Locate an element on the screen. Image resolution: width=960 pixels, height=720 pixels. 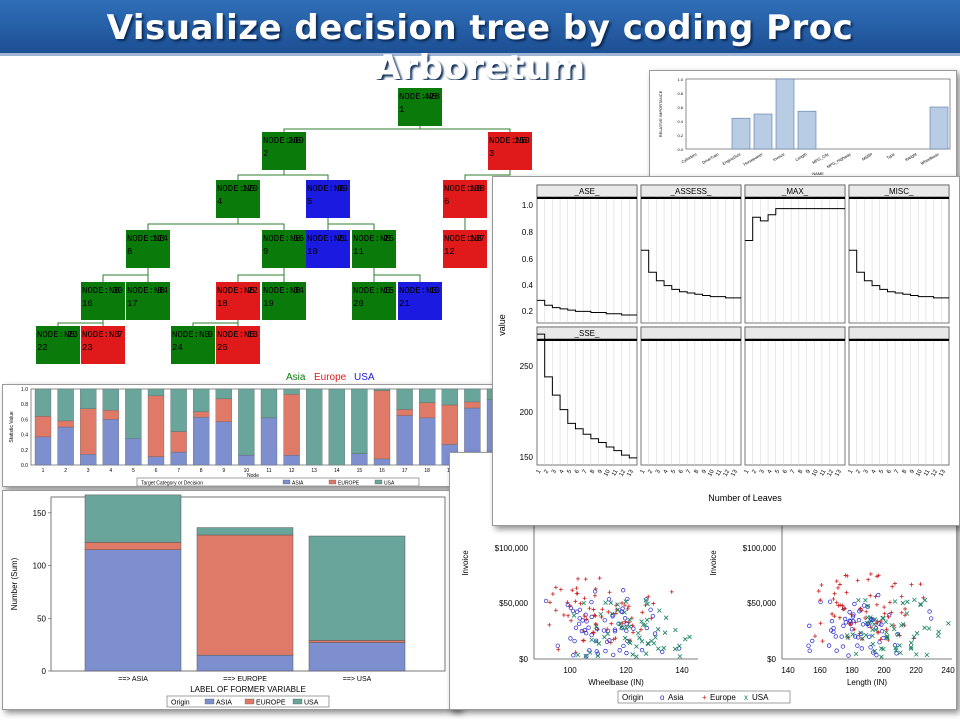
scatter-x-tick: 120 is located at coordinates (626, 670).